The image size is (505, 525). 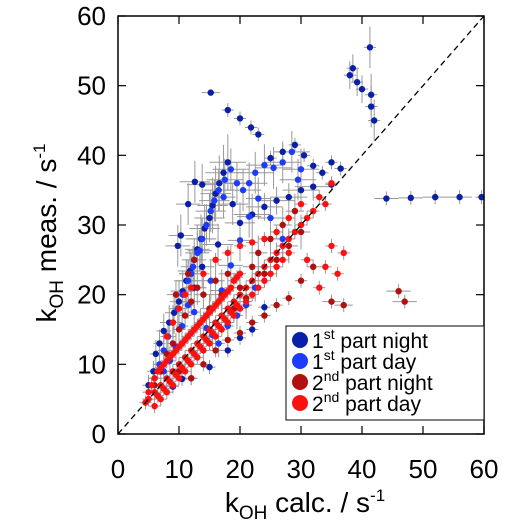 What do you see at coordinates (377, 495) in the screenshot?
I see `x-label-sup: -1` at bounding box center [377, 495].